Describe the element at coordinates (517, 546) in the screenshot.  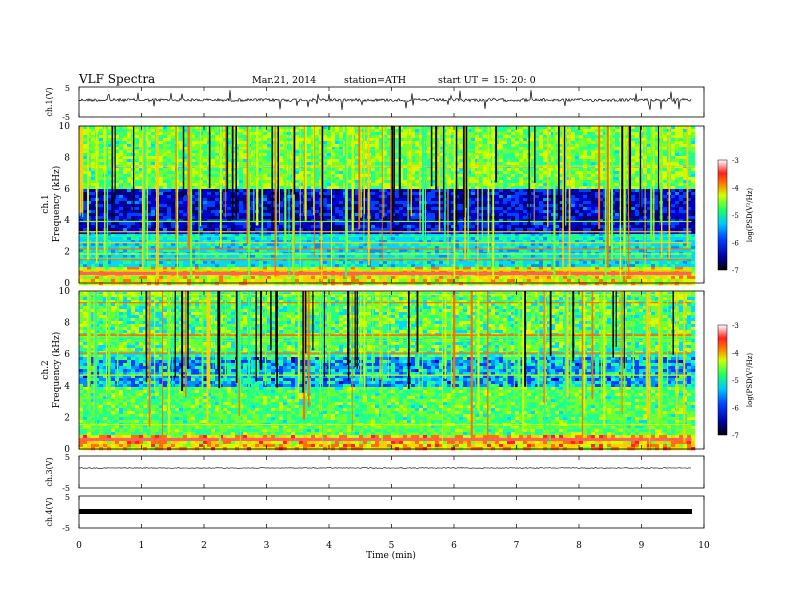
I see `time-tick-label: 7` at that location.